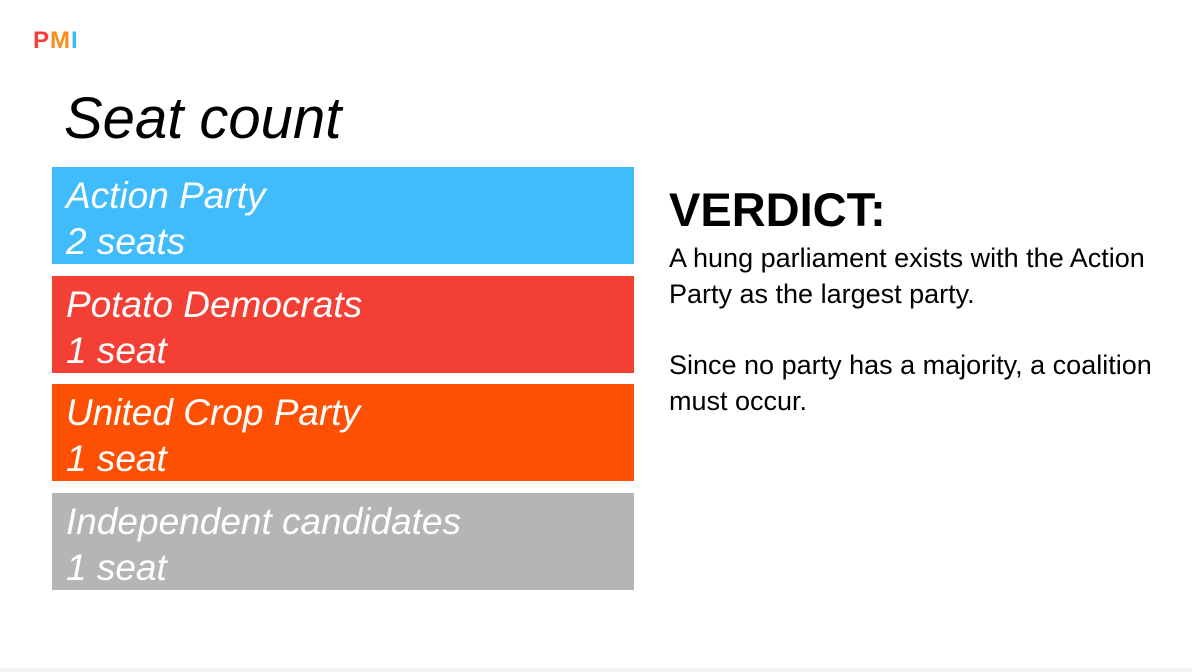  I want to click on party-name: Potato Democrats, so click(214, 304).